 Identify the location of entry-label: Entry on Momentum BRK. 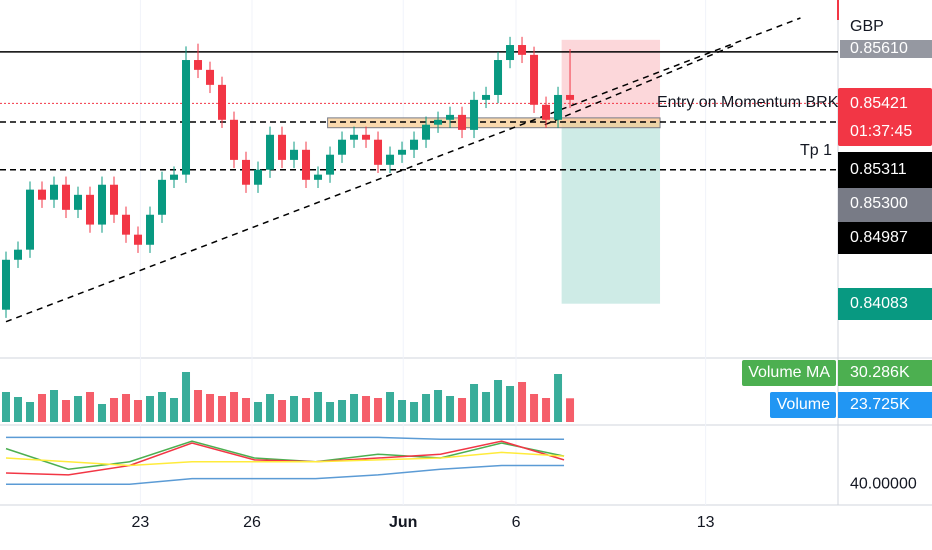
(748, 102).